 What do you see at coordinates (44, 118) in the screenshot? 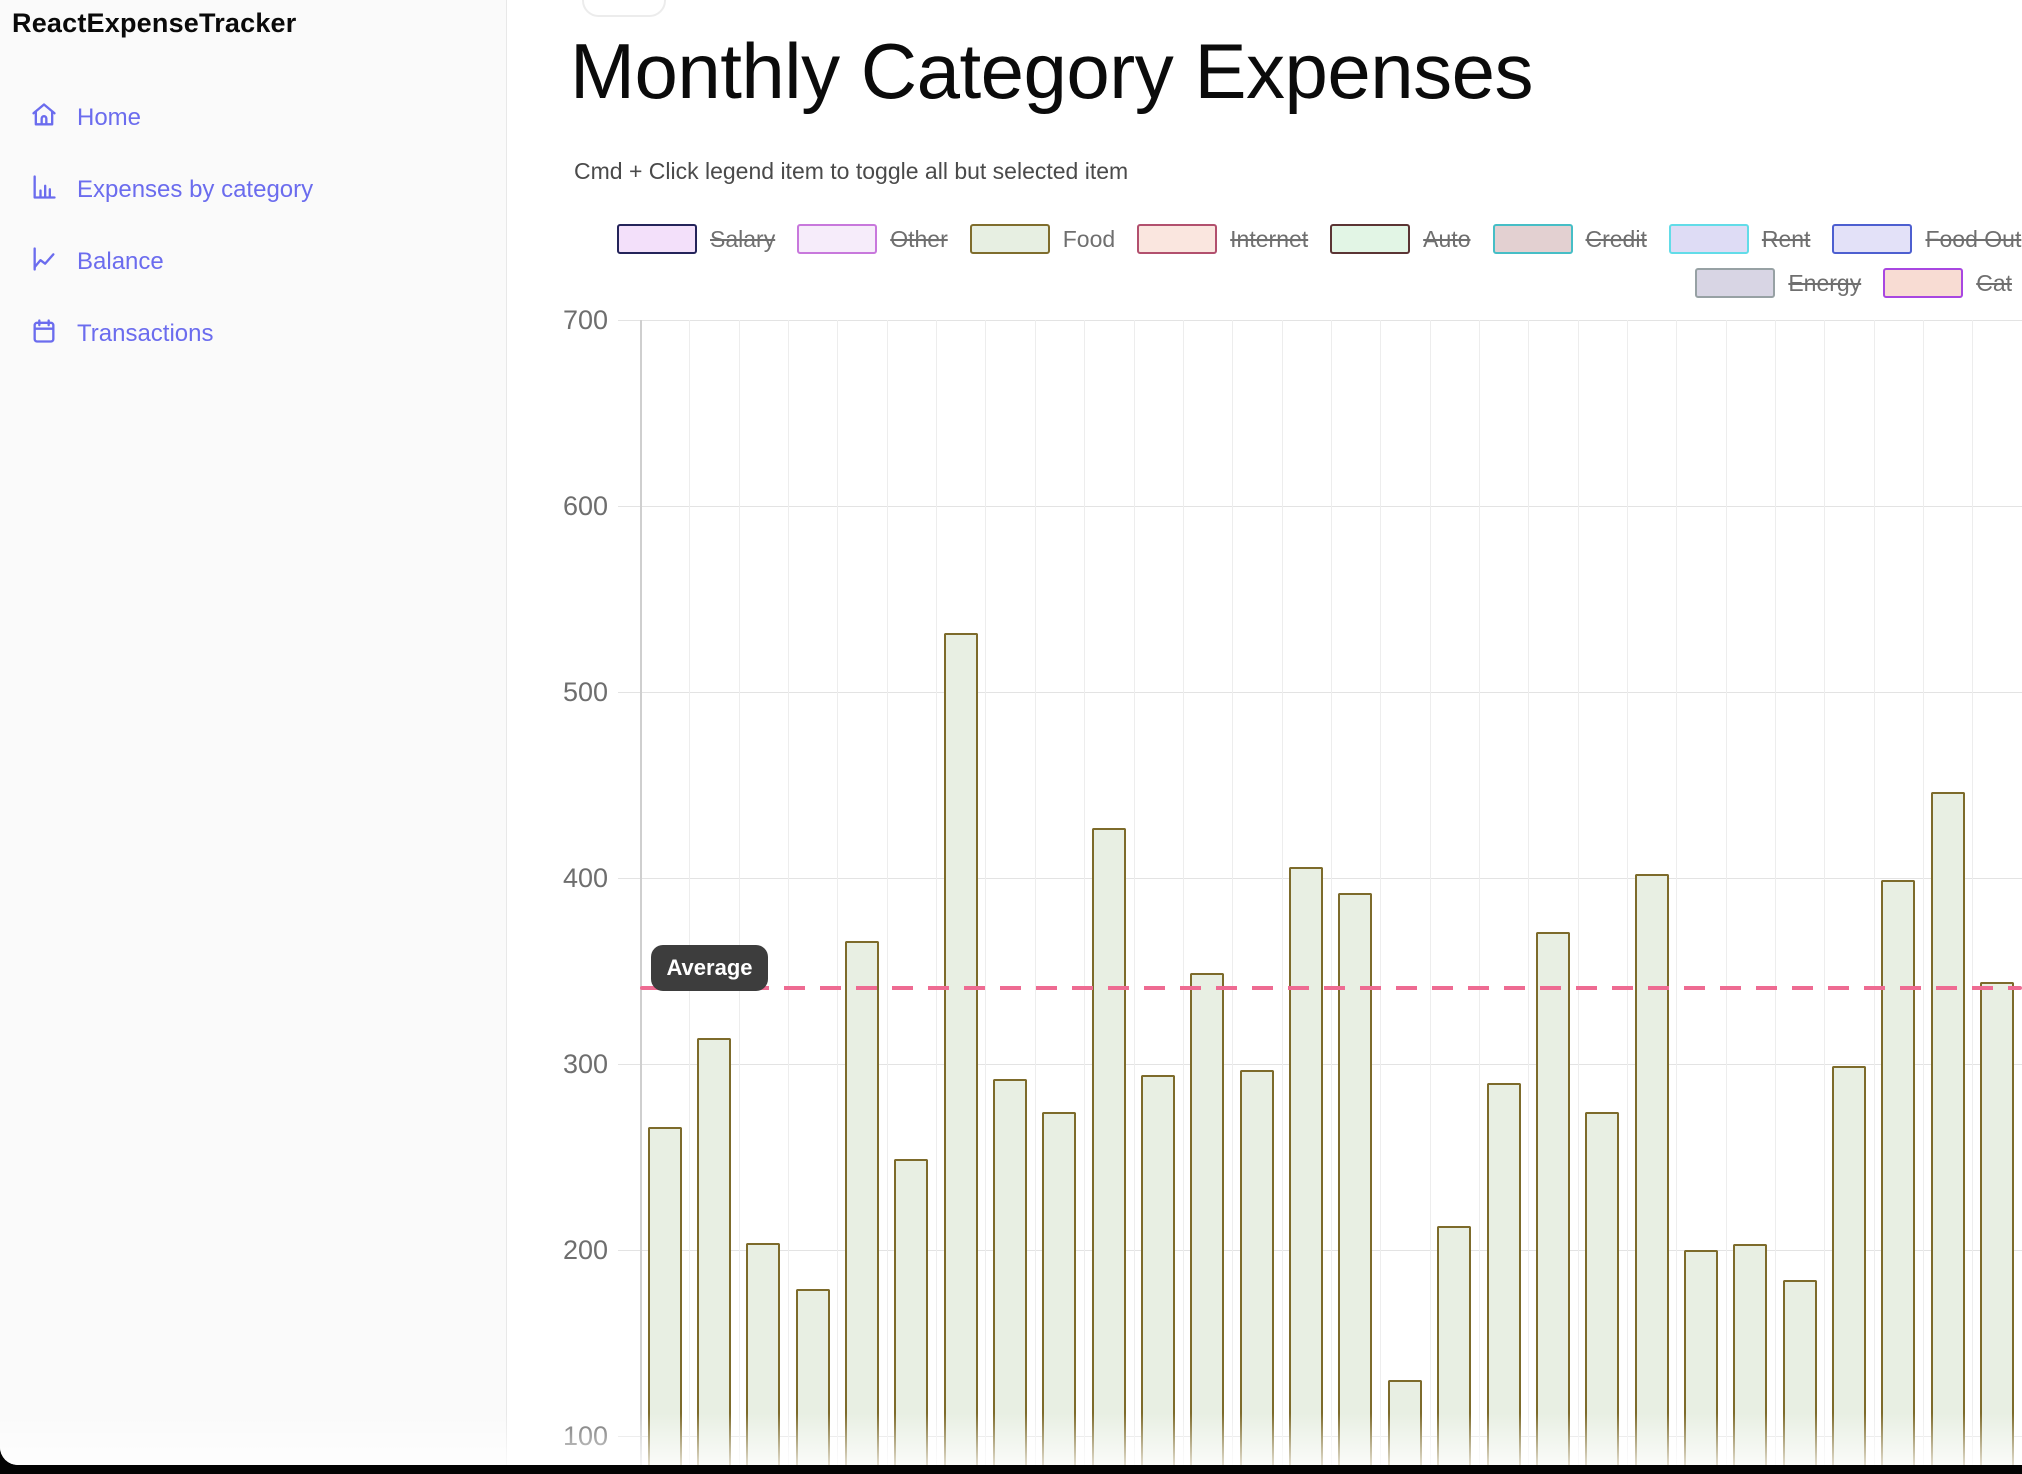
I see `home-icon` at bounding box center [44, 118].